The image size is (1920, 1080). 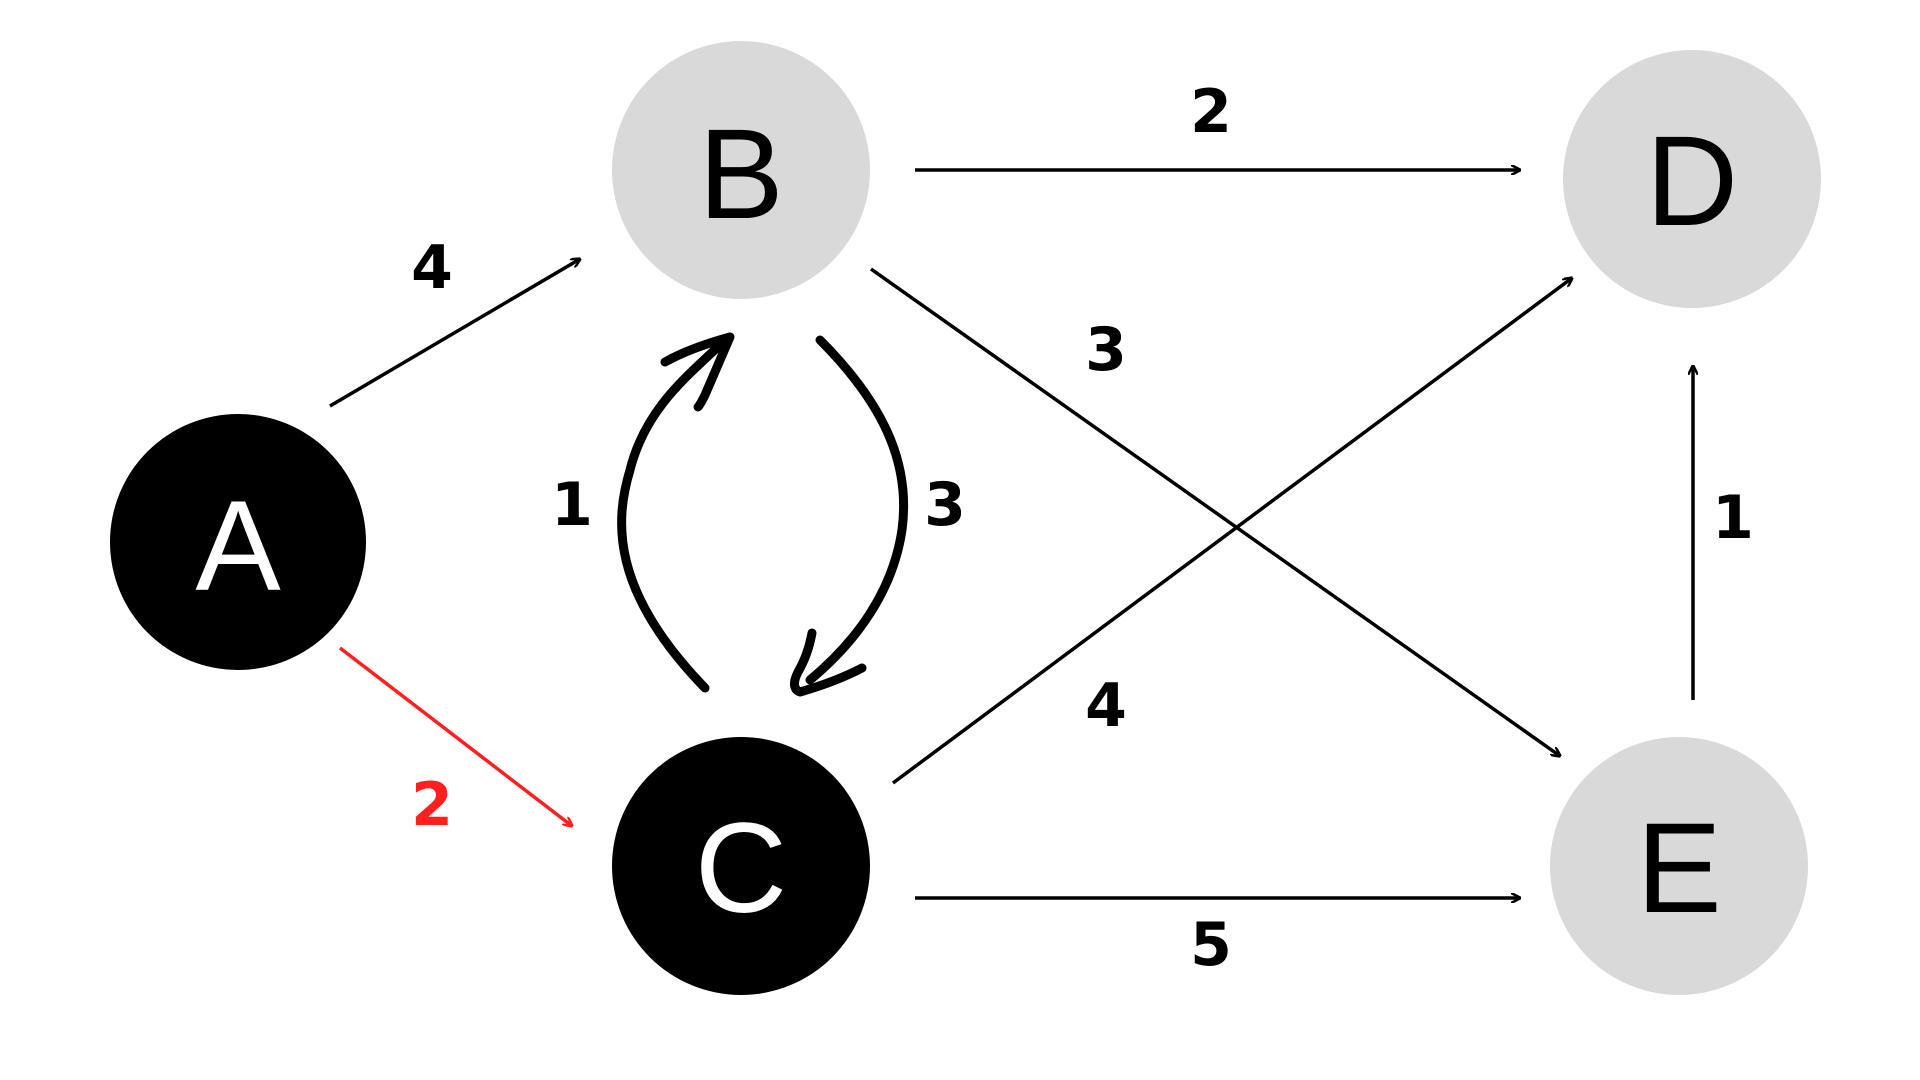 I want to click on weight-b-e: 3, so click(x=1106, y=350).